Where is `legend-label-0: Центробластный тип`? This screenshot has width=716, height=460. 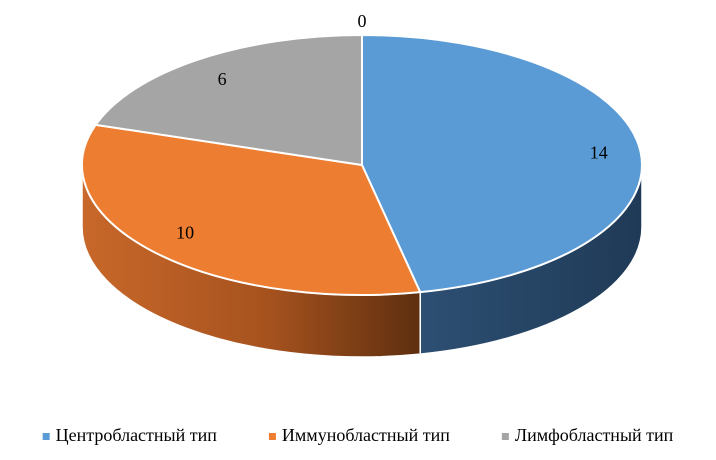 legend-label-0: Центробластный тип is located at coordinates (137, 435).